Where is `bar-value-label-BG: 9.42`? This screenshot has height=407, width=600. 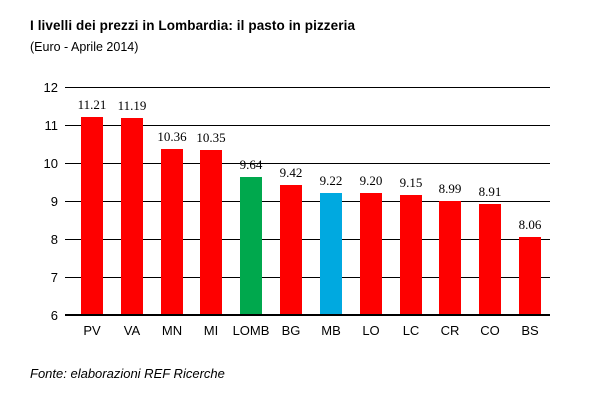
bar-value-label-BG: 9.42 is located at coordinates (291, 172).